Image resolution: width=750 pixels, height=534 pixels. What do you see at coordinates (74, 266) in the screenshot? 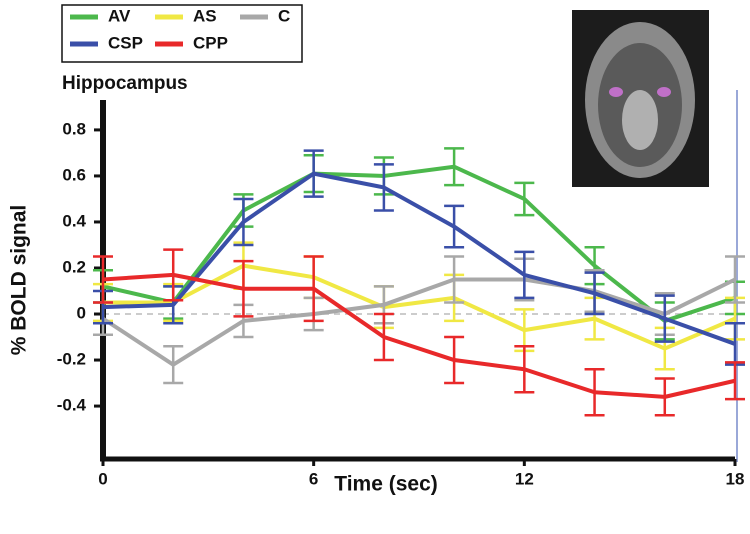
I see `y-tick-label: 0.2` at bounding box center [74, 266].